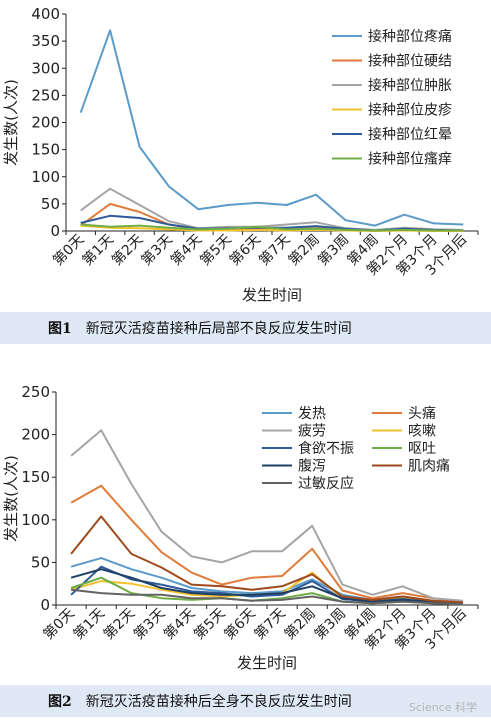  I want to click on figure-2-caption-bar: 图2 新冠灭活疫苗接种后全身不良反应发生时间, so click(245, 701).